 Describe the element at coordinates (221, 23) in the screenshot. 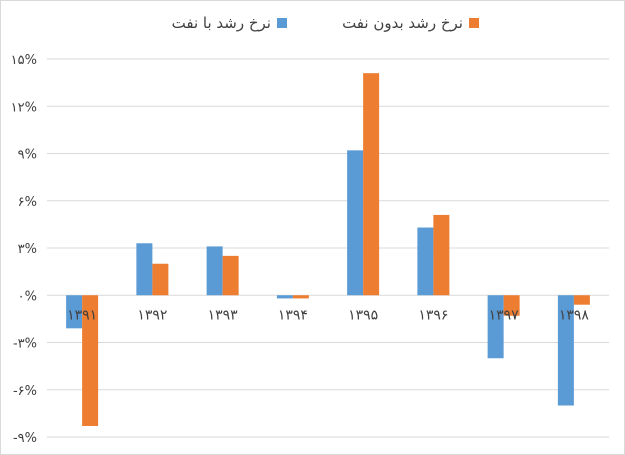

I see `legend-label-series-0: نرخ رشد با نفت` at that location.